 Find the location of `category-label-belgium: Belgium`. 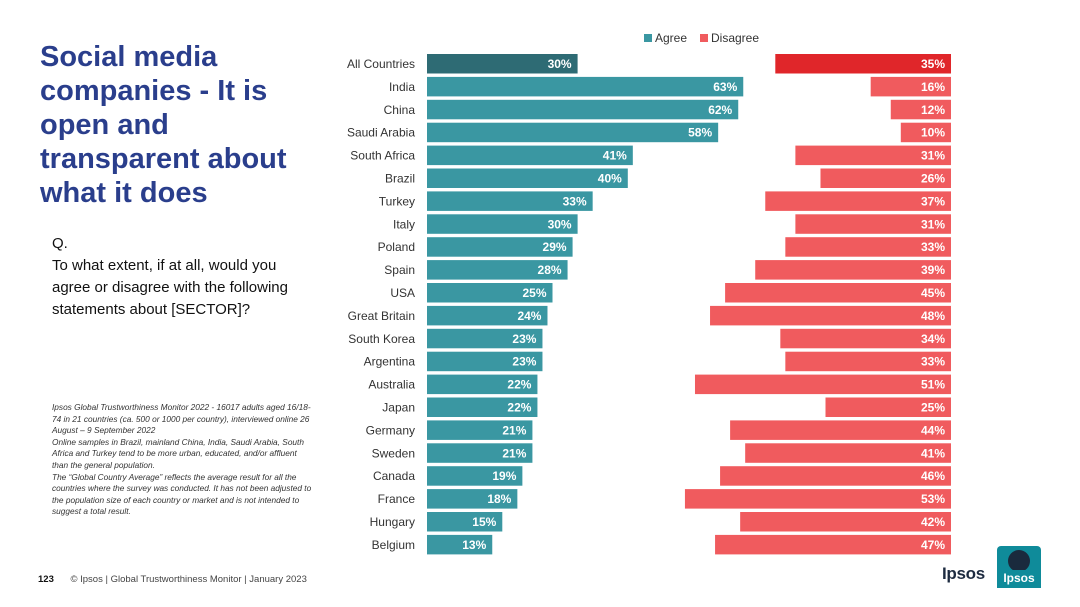

category-label-belgium: Belgium is located at coordinates (393, 545).